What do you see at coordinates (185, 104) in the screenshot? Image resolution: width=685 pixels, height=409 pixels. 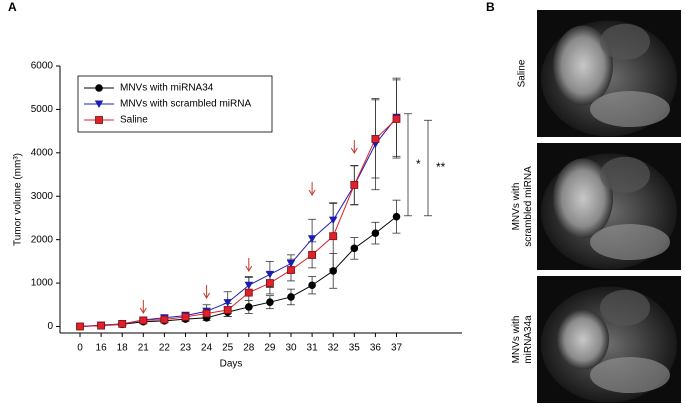 I see `legend-label: MNVs with scrambled miRNA` at bounding box center [185, 104].